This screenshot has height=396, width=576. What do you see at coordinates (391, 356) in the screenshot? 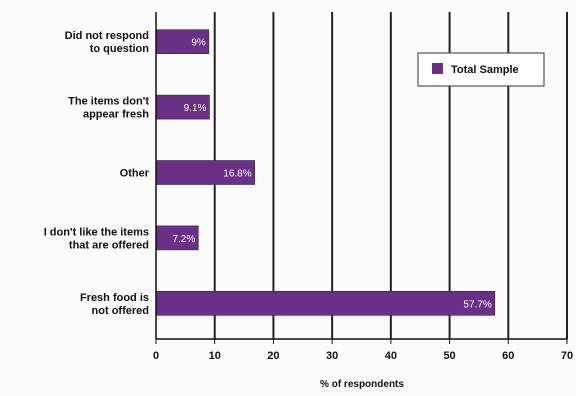
I see `x-tick-label: 40` at bounding box center [391, 356].